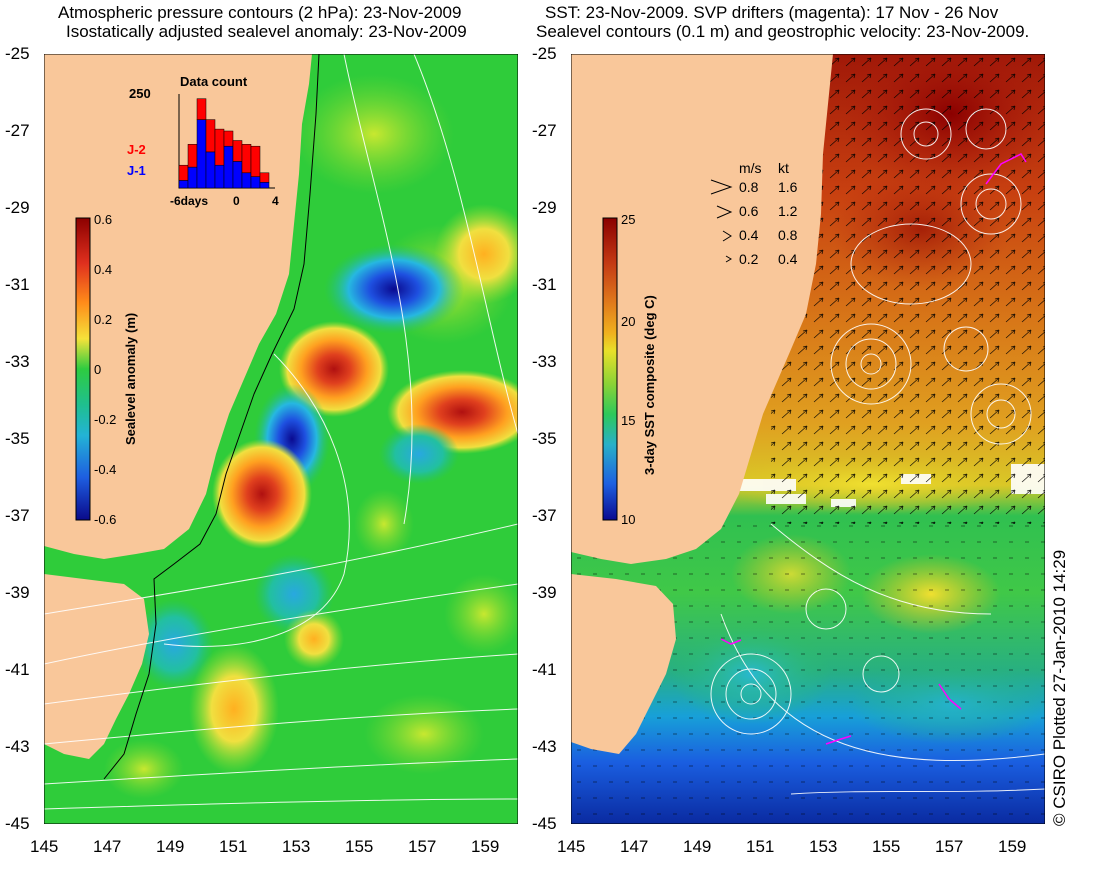  Describe the element at coordinates (136, 170) in the screenshot. I see `legend-j1: J-1` at that location.